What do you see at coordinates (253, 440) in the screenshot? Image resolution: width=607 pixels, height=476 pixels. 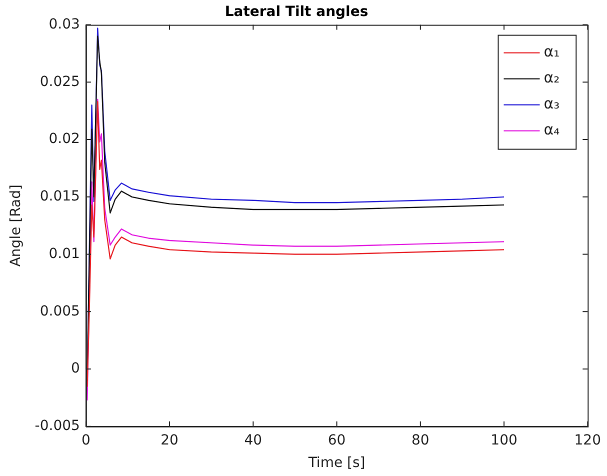 I see `x-tick-label: 40` at bounding box center [253, 440].